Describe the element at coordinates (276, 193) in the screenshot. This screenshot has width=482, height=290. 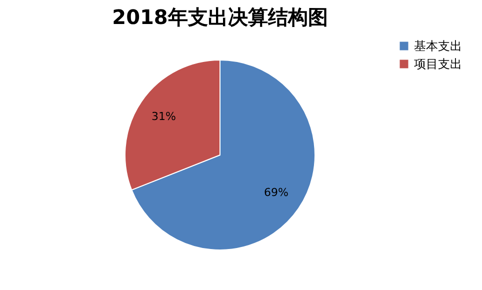
I see `data-label: 69%` at that location.